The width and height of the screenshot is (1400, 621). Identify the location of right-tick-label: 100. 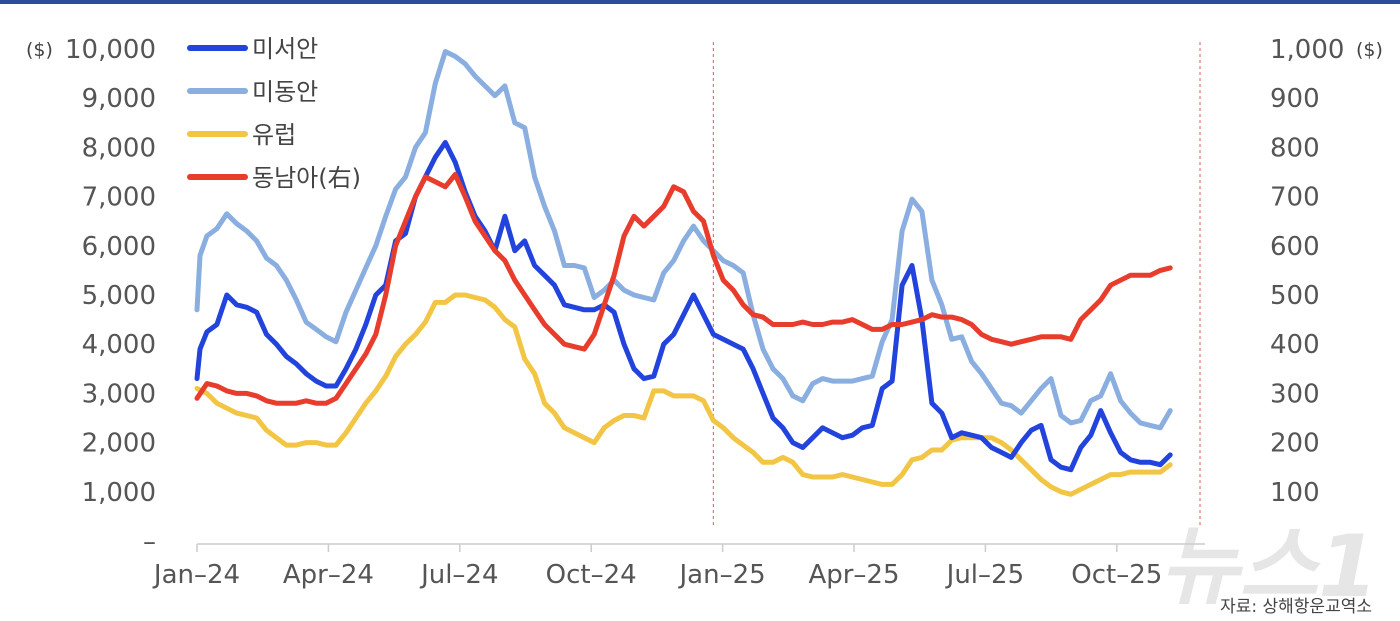
(1295, 493).